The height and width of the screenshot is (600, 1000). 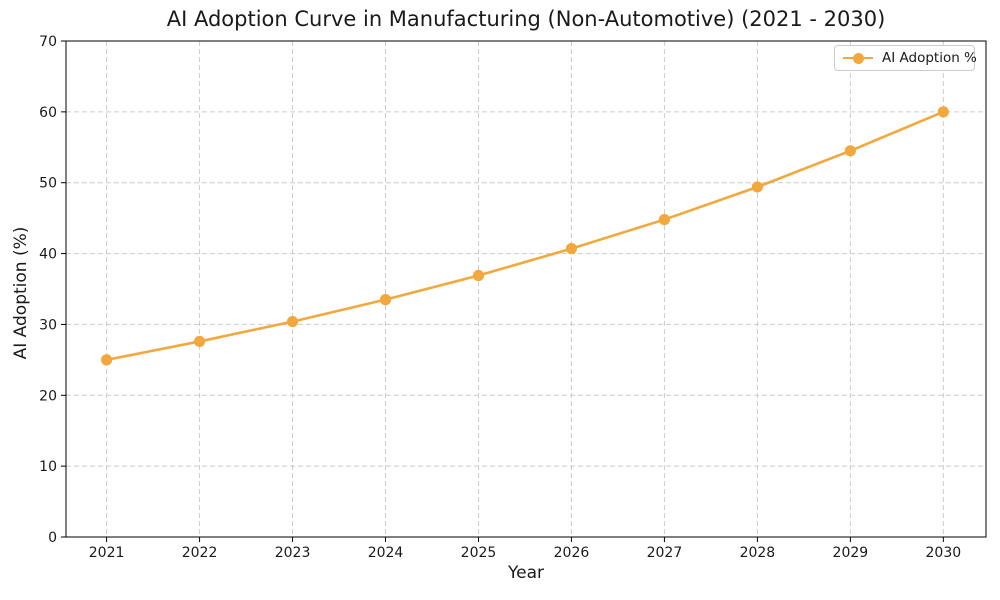 I want to click on x-axis-title: Year, so click(x=526, y=573).